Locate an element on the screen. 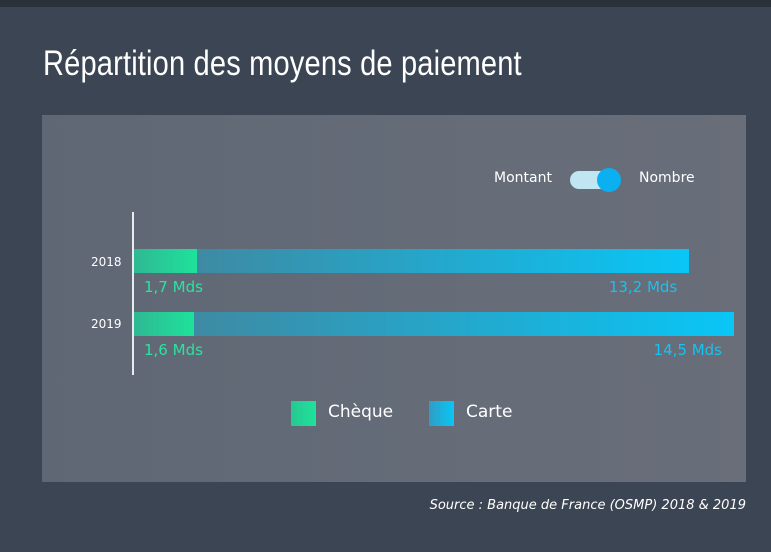  toggle-switch is located at coordinates (595, 180).